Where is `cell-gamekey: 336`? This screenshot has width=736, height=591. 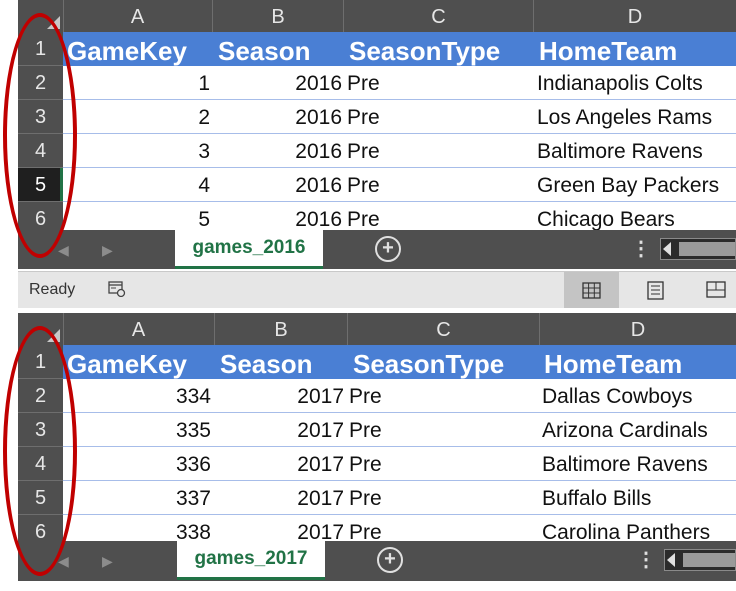 cell-gamekey: 336 is located at coordinates (193, 464).